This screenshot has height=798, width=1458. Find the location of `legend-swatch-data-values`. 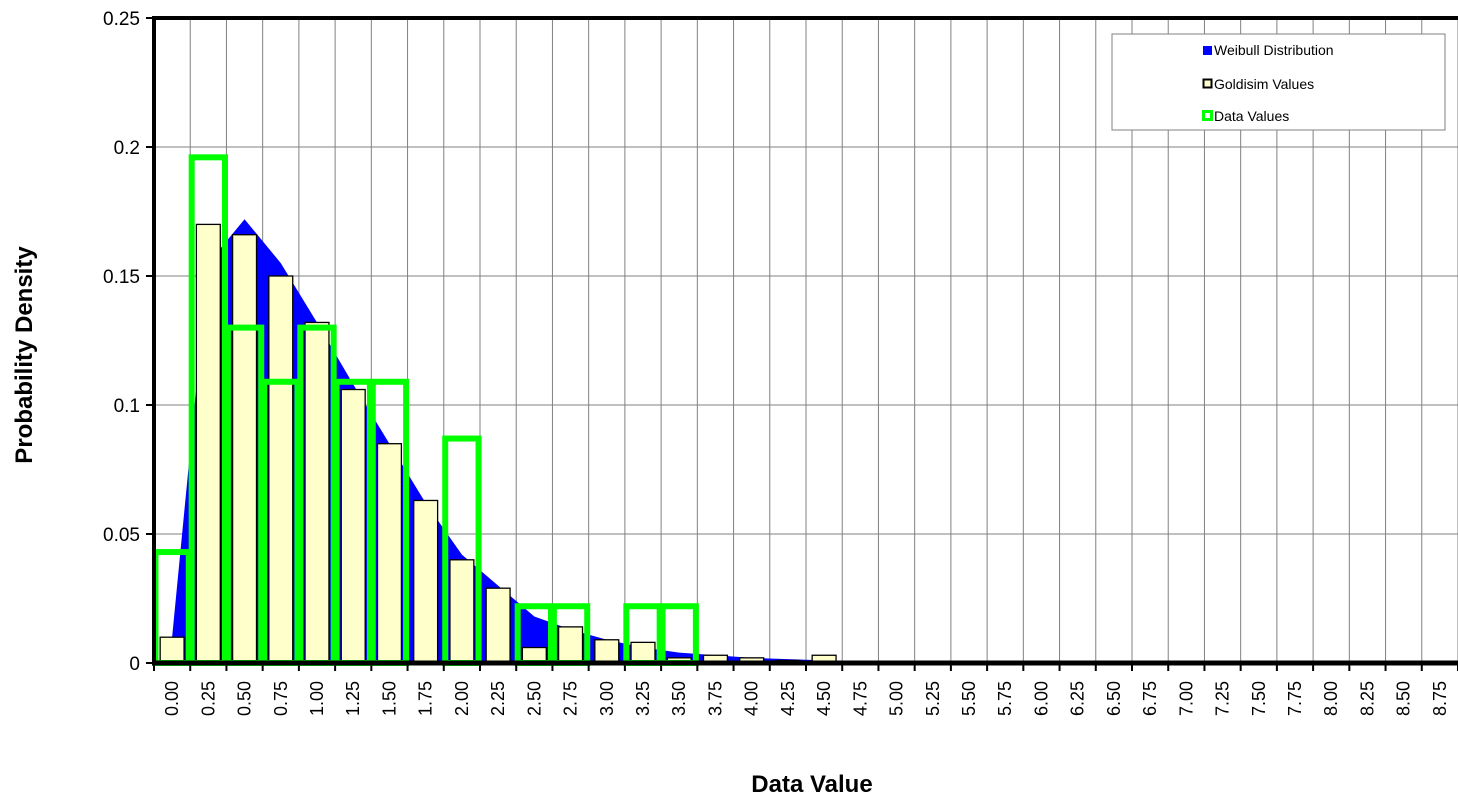

legend-swatch-data-values is located at coordinates (1207, 115).